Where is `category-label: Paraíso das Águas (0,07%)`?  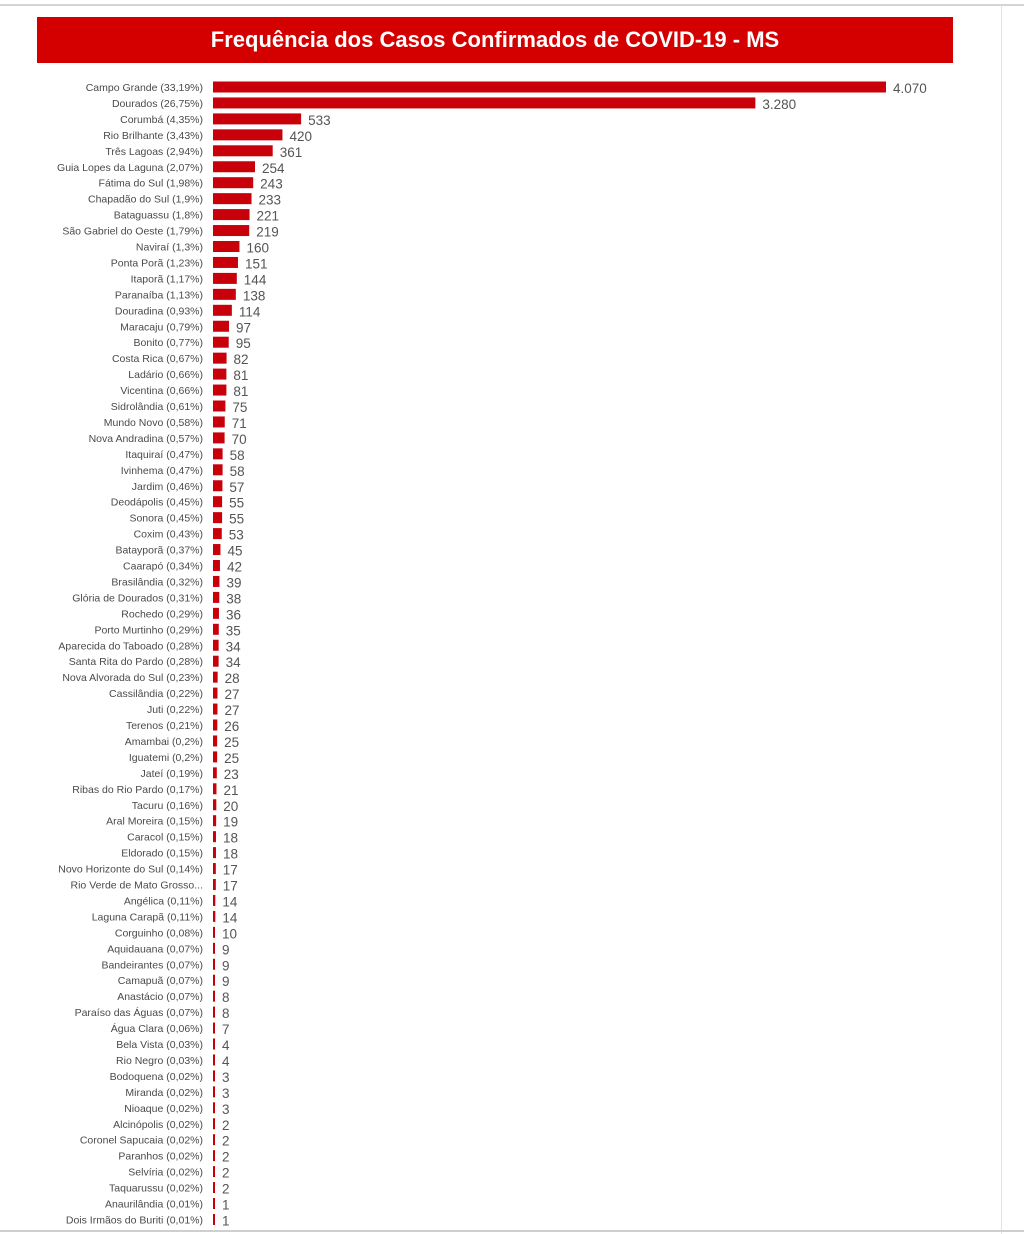 category-label: Paraíso das Águas (0,07%) is located at coordinates (139, 1012).